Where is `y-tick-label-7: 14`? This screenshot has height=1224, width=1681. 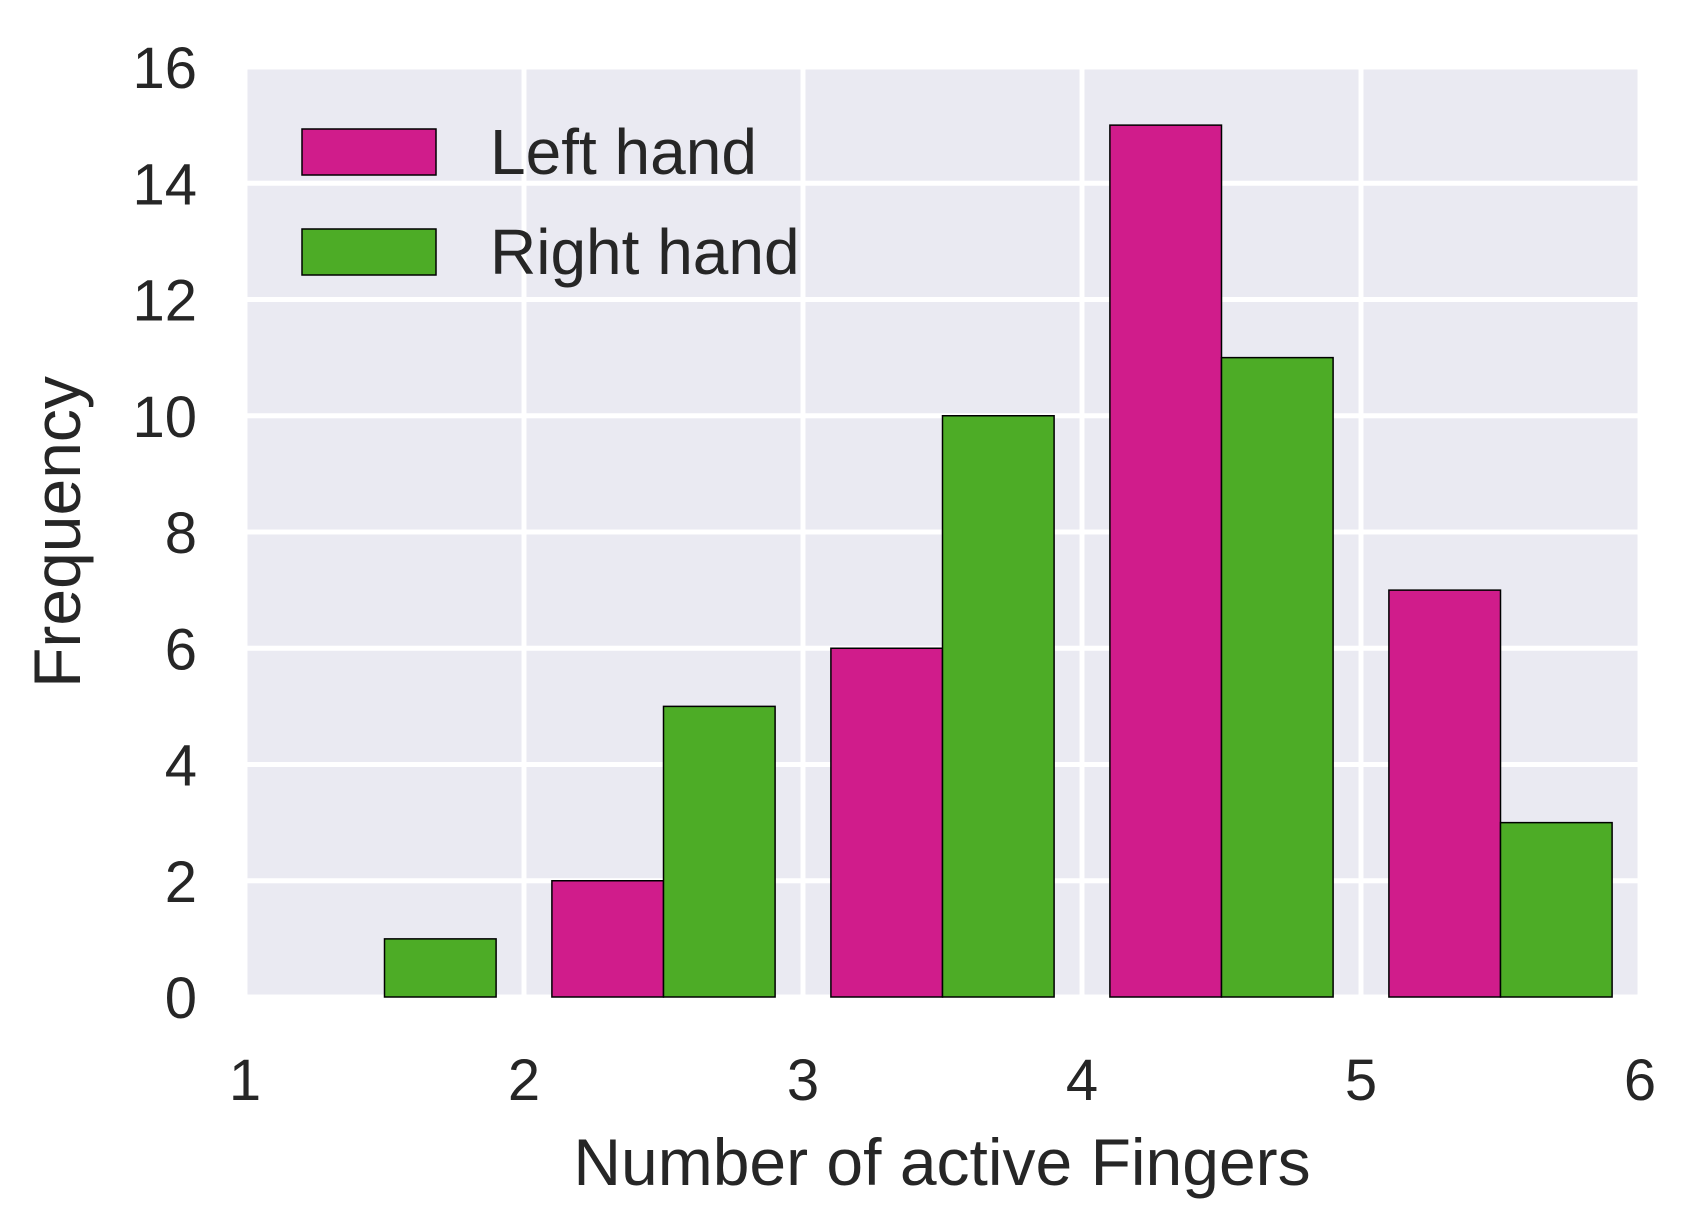
y-tick-label-7: 14 is located at coordinates (164, 184).